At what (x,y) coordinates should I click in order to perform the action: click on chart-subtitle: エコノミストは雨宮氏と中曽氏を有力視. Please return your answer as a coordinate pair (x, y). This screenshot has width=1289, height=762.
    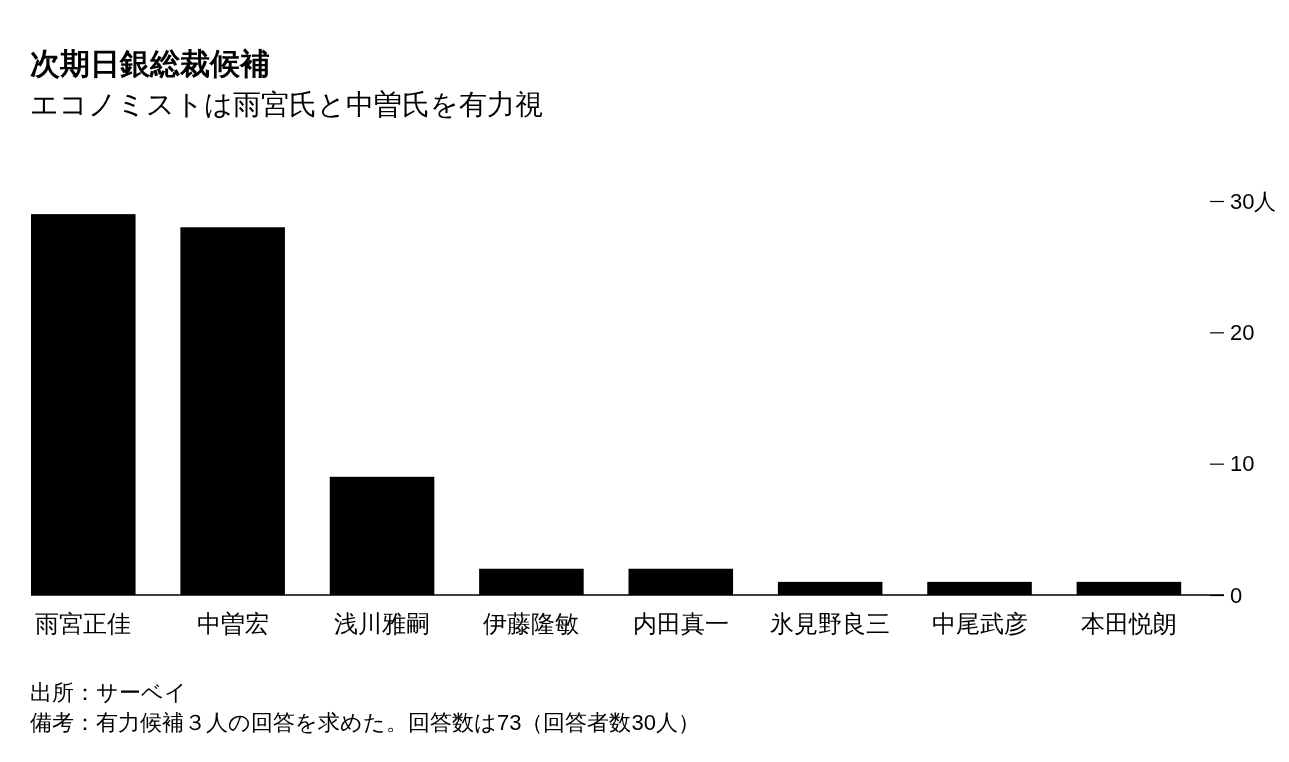
    Looking at the image, I should click on (286, 104).